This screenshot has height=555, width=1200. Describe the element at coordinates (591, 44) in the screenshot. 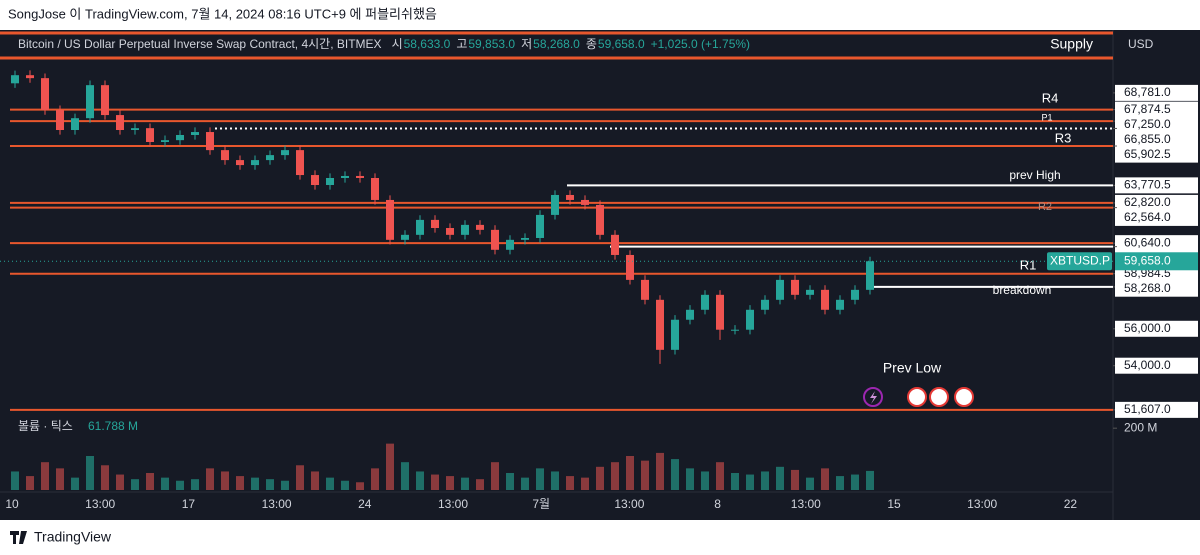

I see `ohlc-label: 종` at that location.